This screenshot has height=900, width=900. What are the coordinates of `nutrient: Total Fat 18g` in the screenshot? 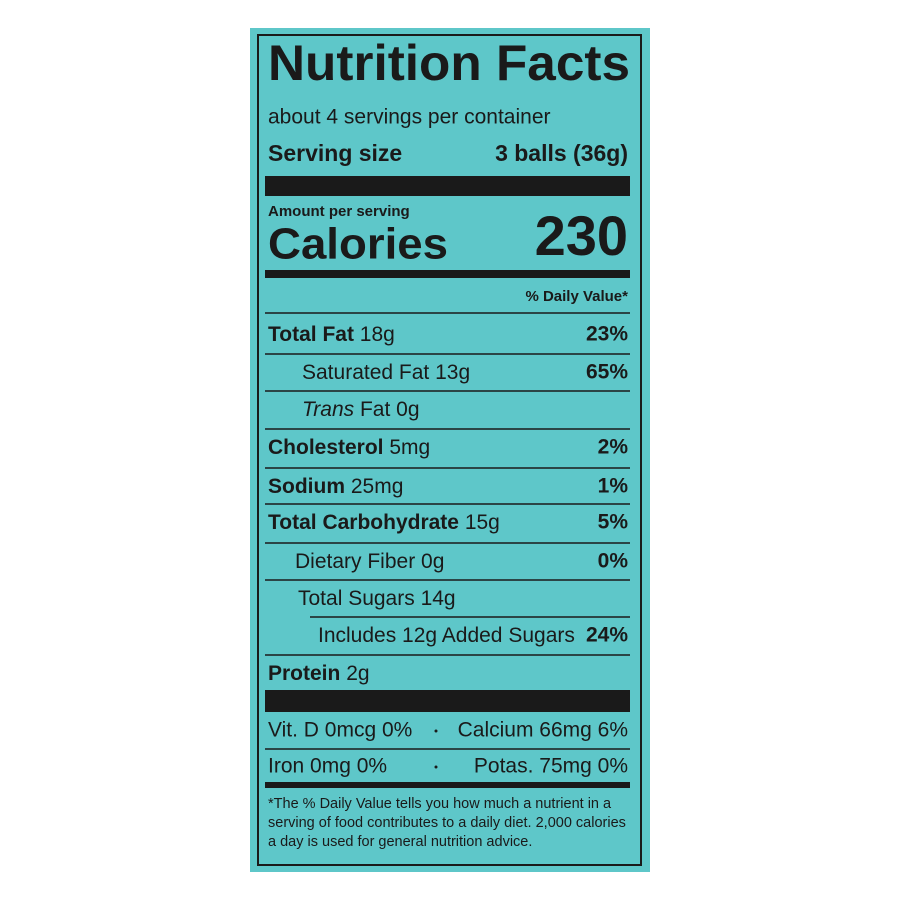 It's located at (331, 334).